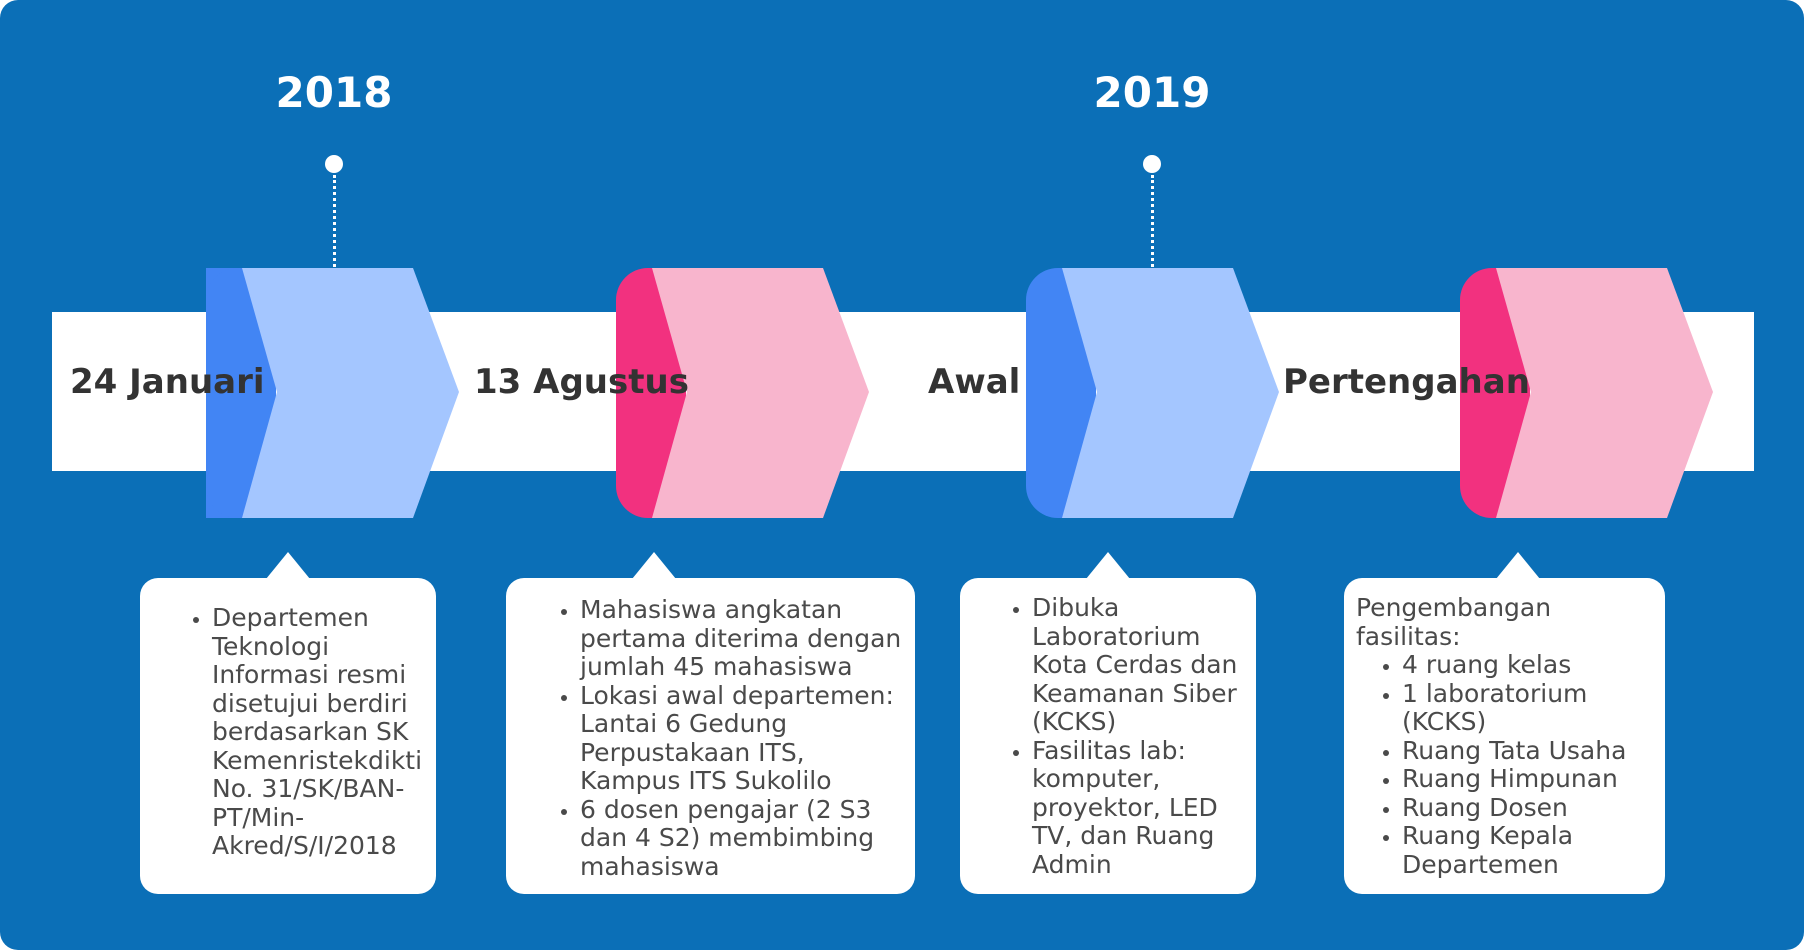 This screenshot has height=950, width=1804. I want to click on timeline-label-awal: Awal, so click(974, 382).